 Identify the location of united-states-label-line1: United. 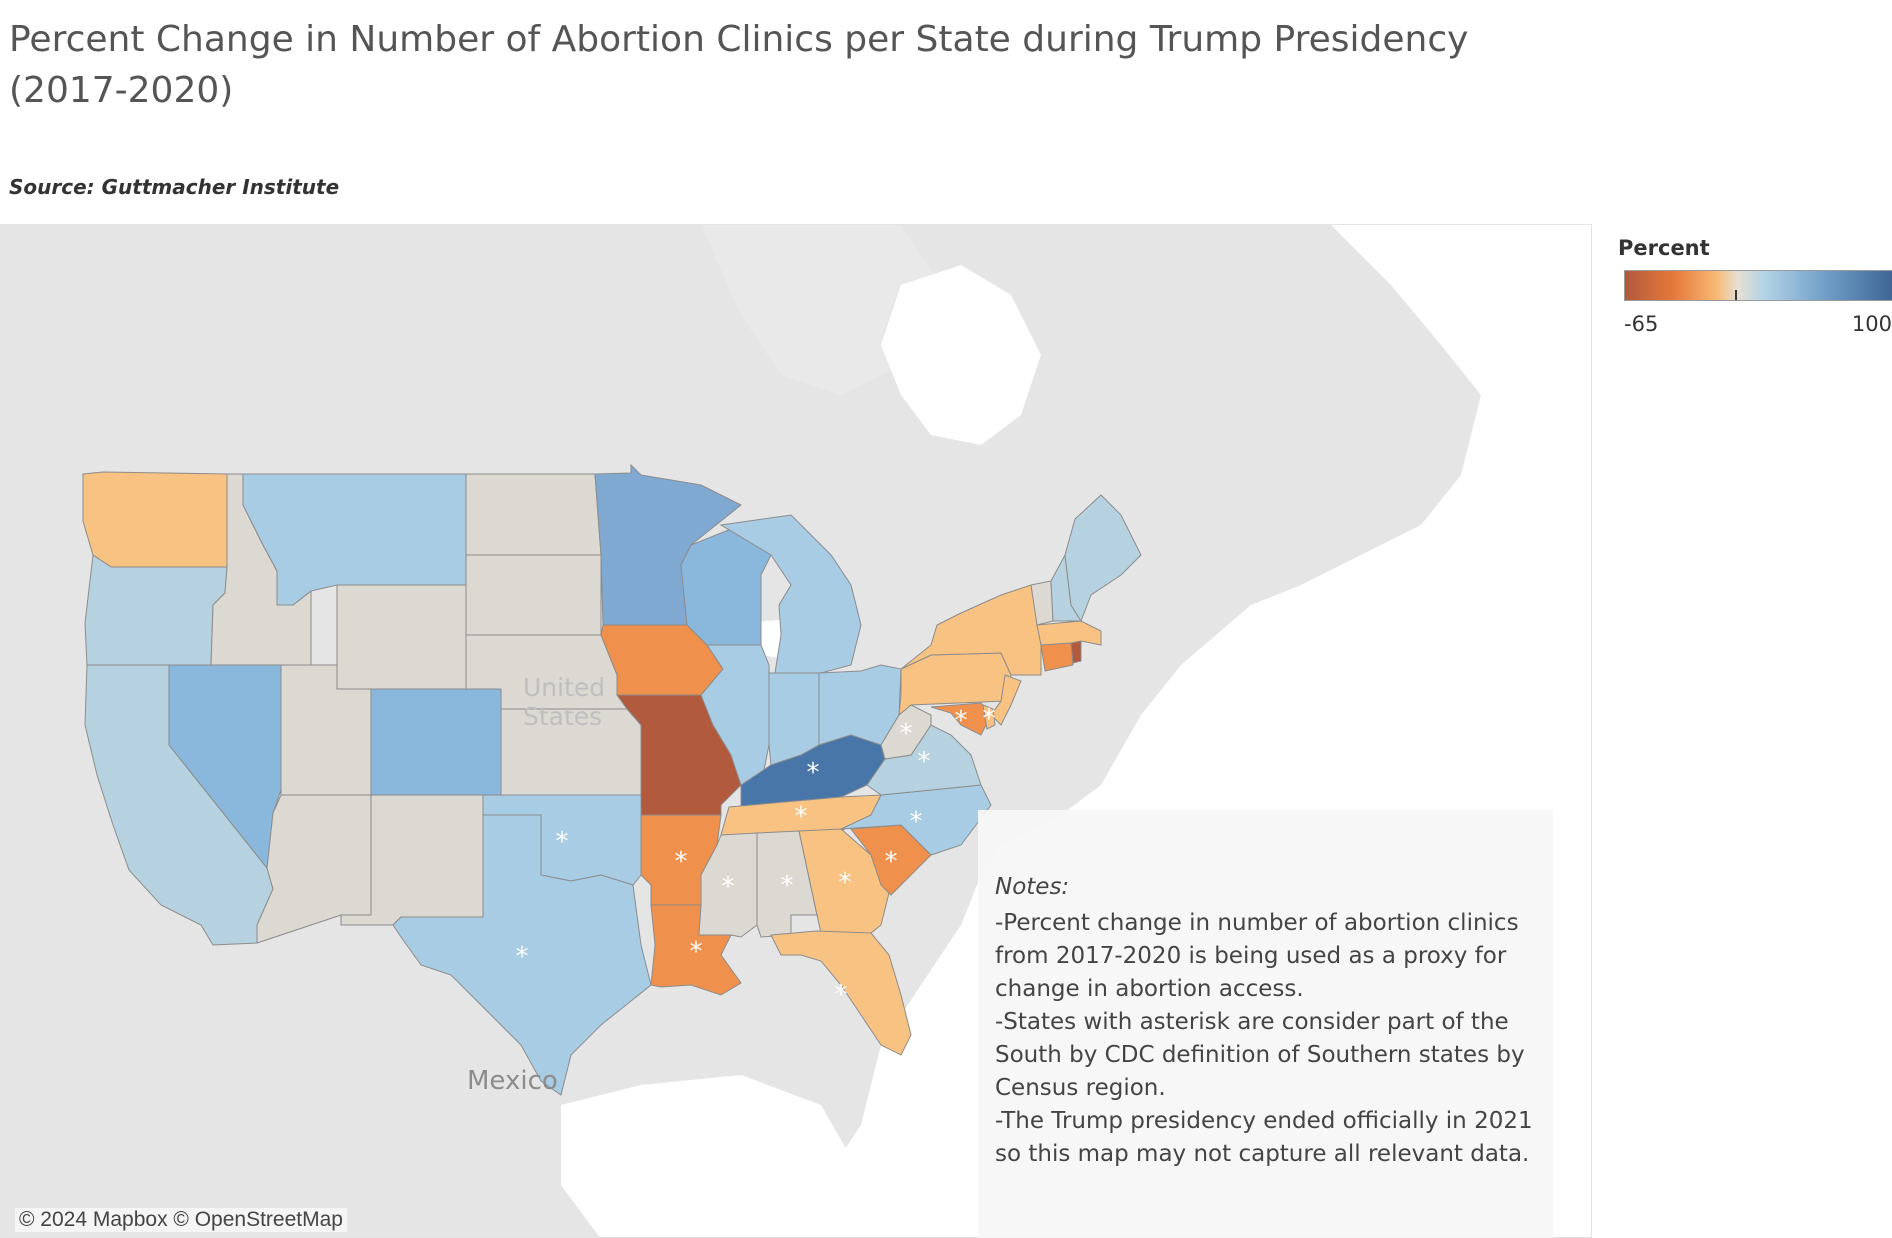
(564, 687).